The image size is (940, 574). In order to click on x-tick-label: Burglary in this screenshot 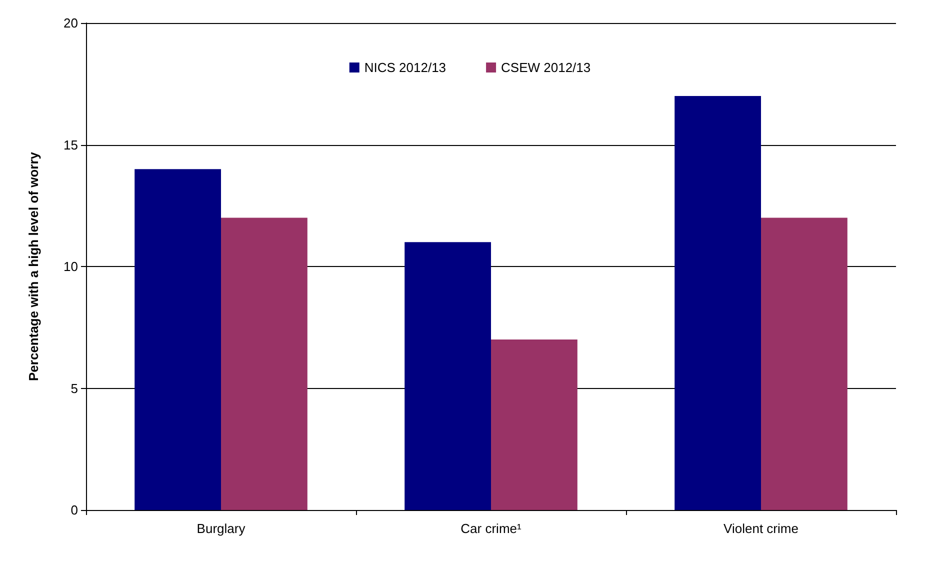, I will do `click(221, 528)`.